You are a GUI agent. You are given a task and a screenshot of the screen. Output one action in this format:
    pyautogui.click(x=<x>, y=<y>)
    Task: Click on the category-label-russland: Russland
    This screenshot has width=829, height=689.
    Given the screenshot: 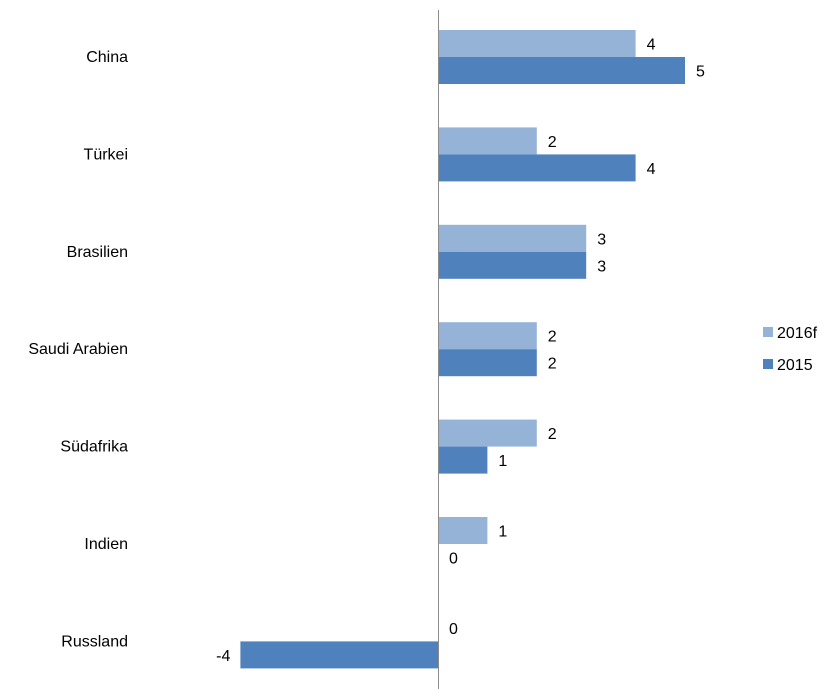 What is the action you would take?
    pyautogui.click(x=94, y=641)
    